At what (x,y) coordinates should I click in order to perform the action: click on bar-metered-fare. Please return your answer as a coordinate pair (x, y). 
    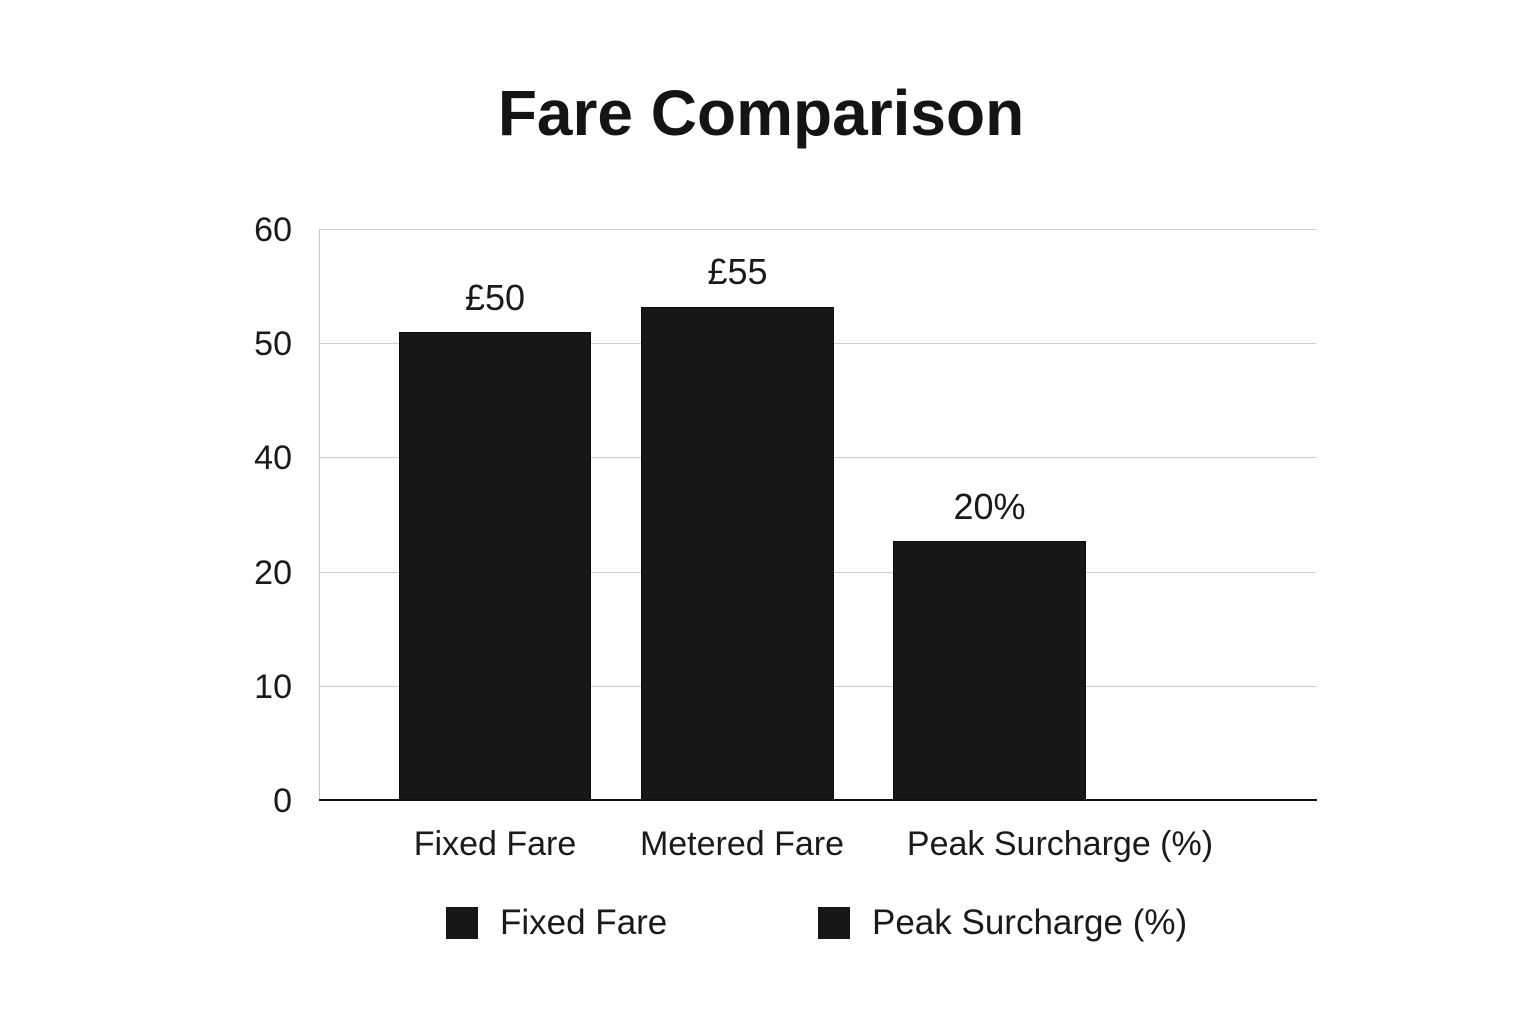
    Looking at the image, I should click on (737, 553).